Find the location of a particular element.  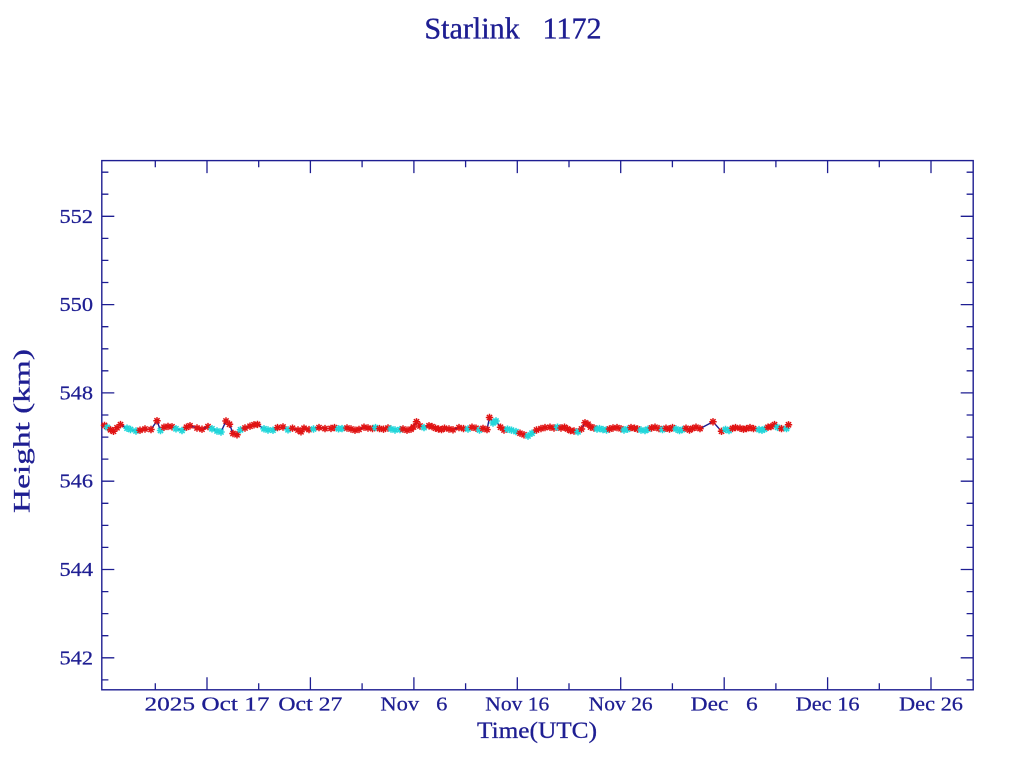

svg-text: 550 is located at coordinates (77, 305).